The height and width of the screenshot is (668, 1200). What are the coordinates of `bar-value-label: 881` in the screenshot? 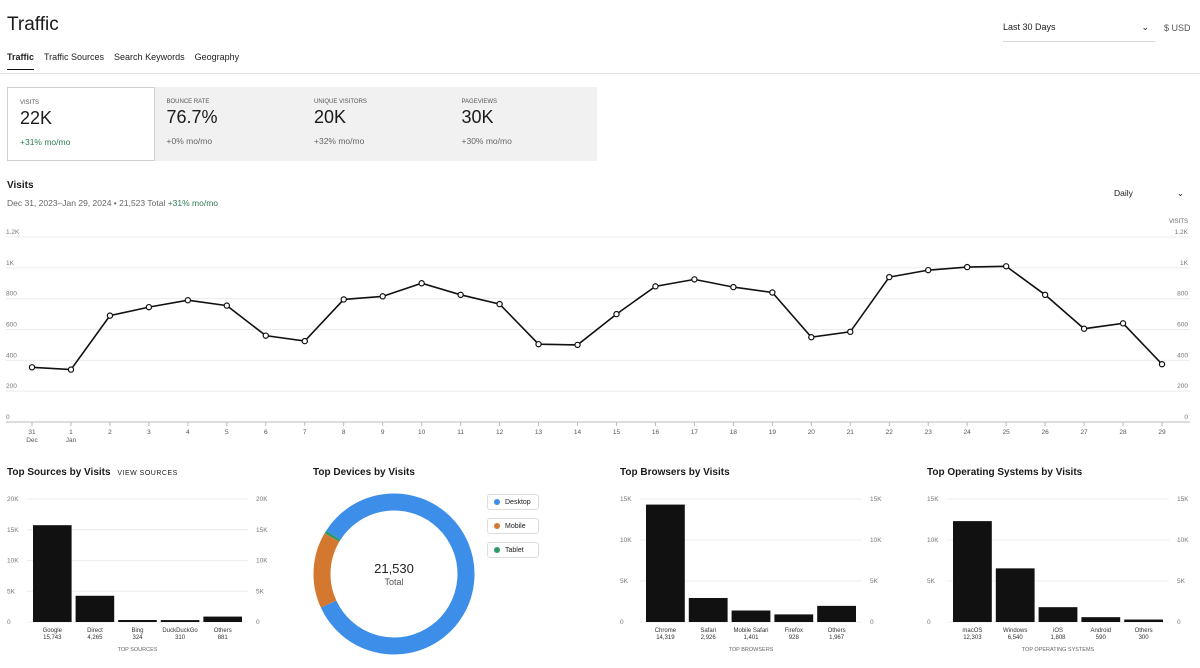 It's located at (223, 638).